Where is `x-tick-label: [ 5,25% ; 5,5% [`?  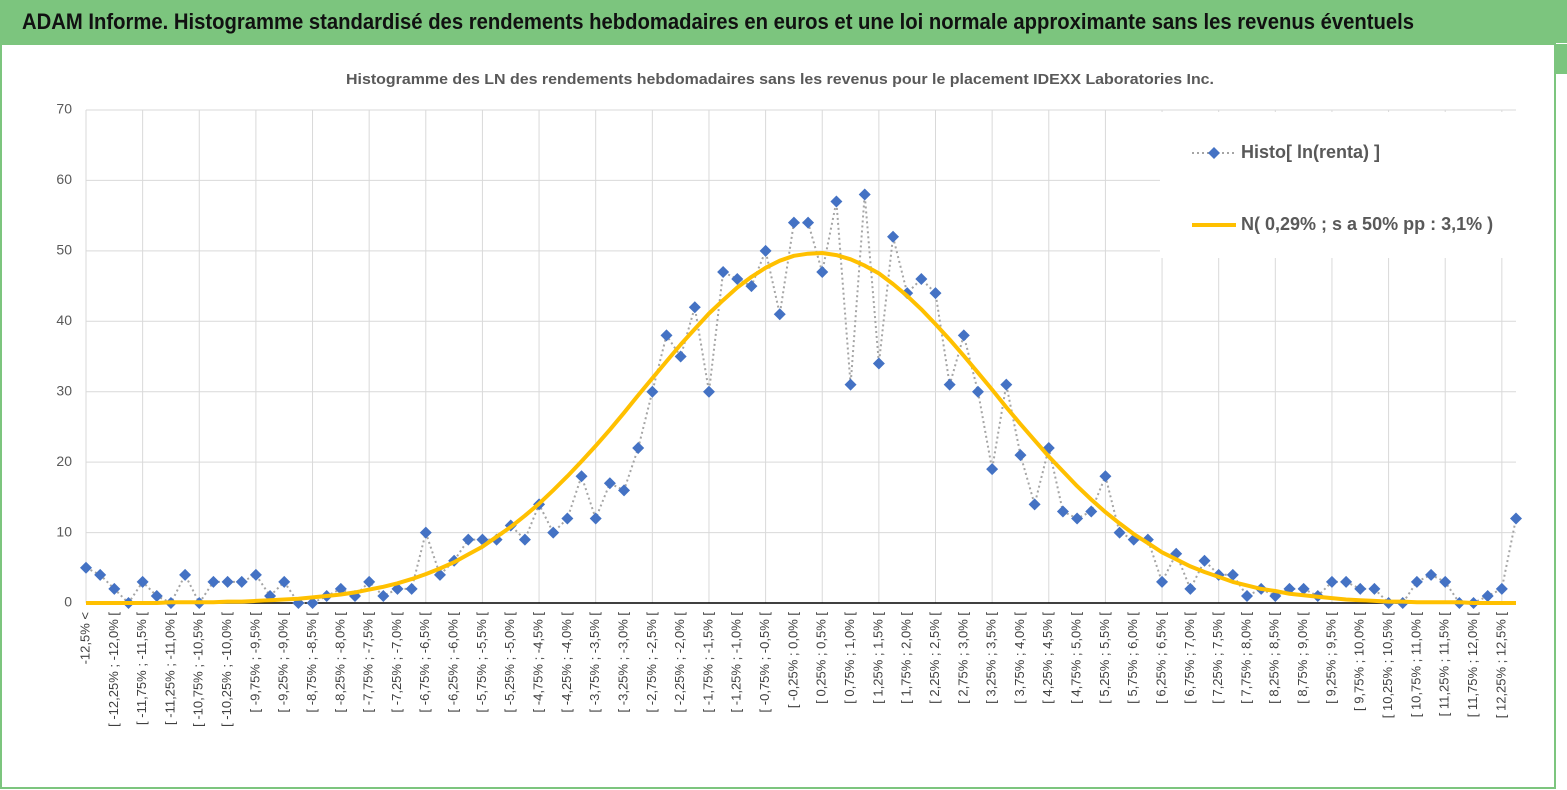
x-tick-label: [ 5,25% ; 5,5% [ is located at coordinates (1104, 658).